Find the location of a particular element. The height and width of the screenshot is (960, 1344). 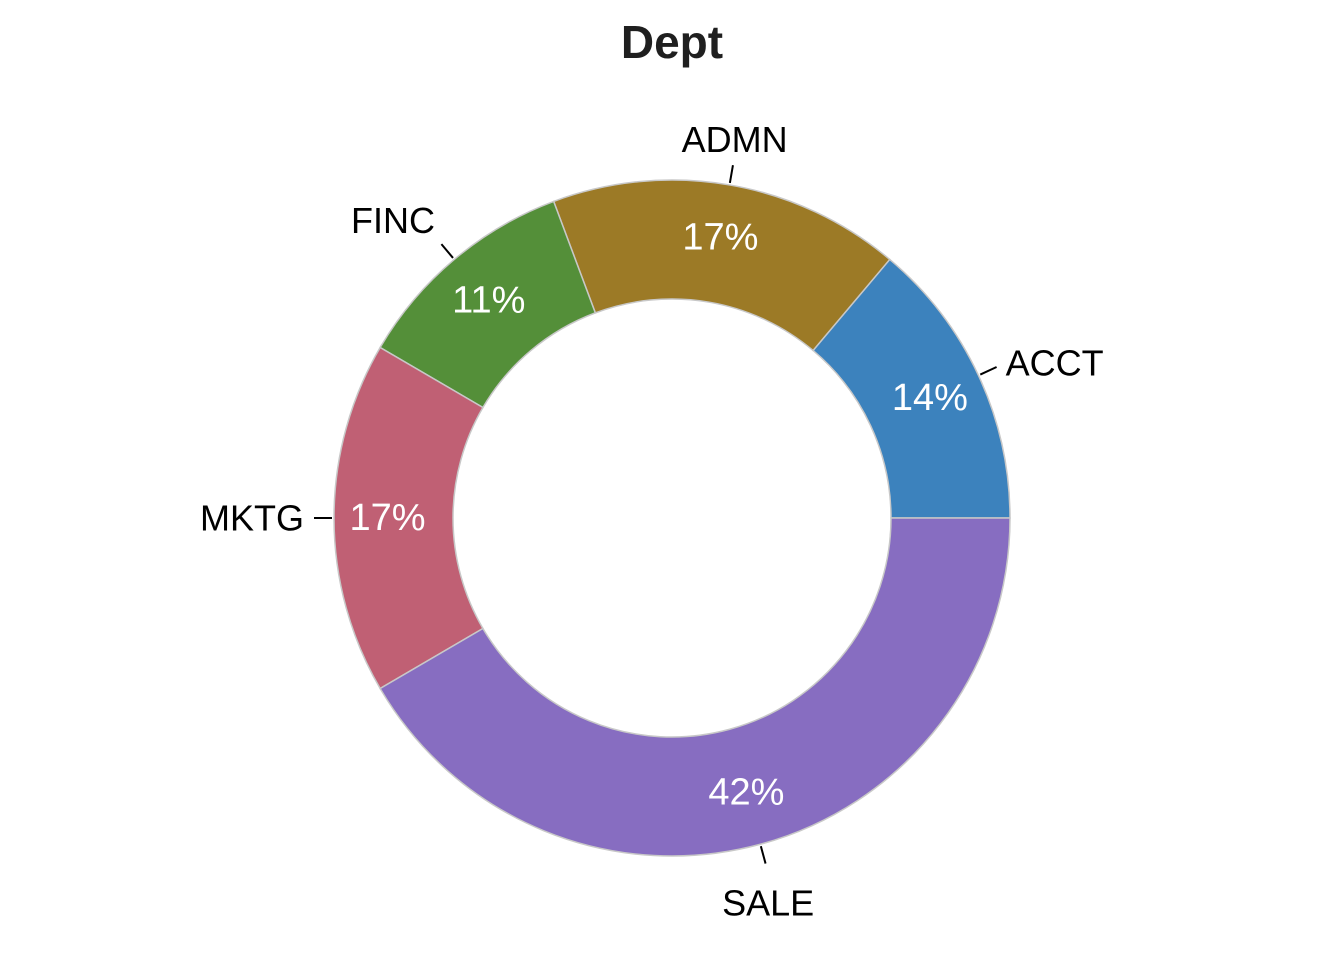

chart-title: Dept is located at coordinates (672, 42).